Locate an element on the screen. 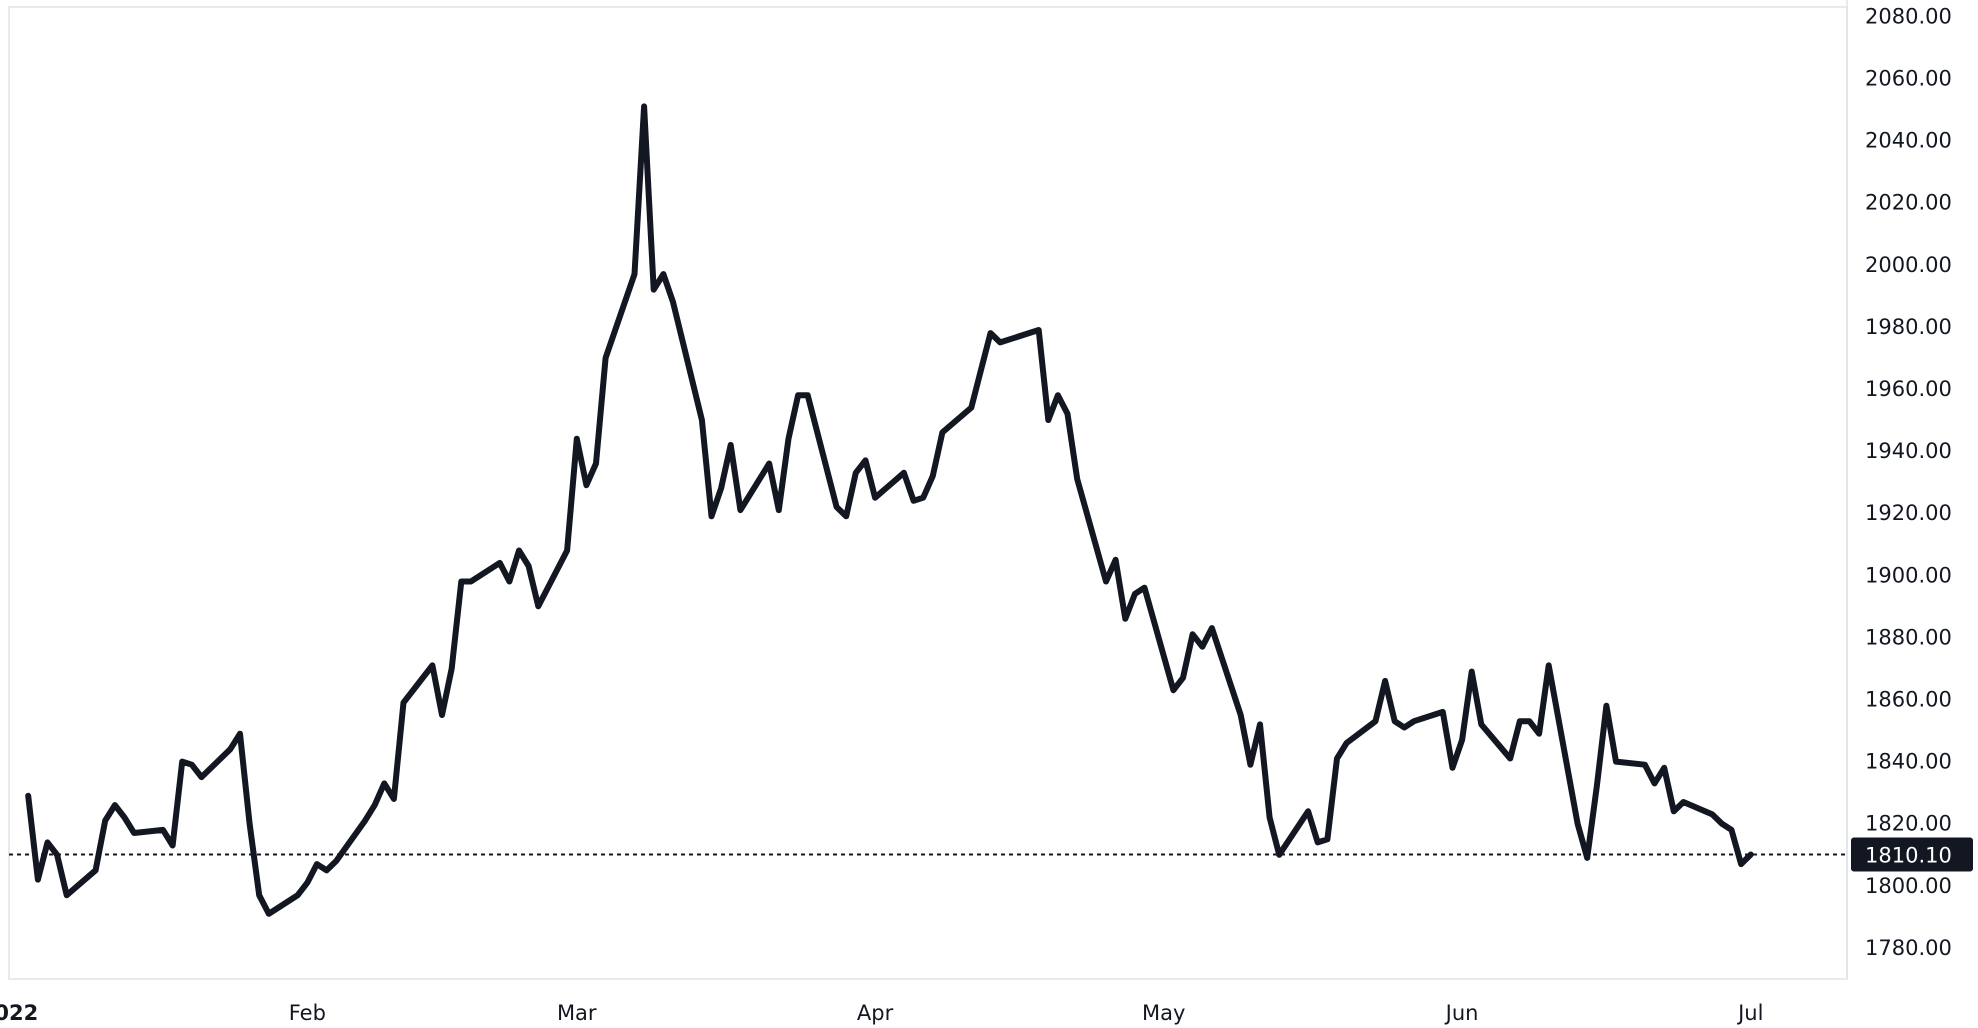 This screenshot has height=1028, width=1978. y-tick-label: 1780.00 is located at coordinates (1908, 948).